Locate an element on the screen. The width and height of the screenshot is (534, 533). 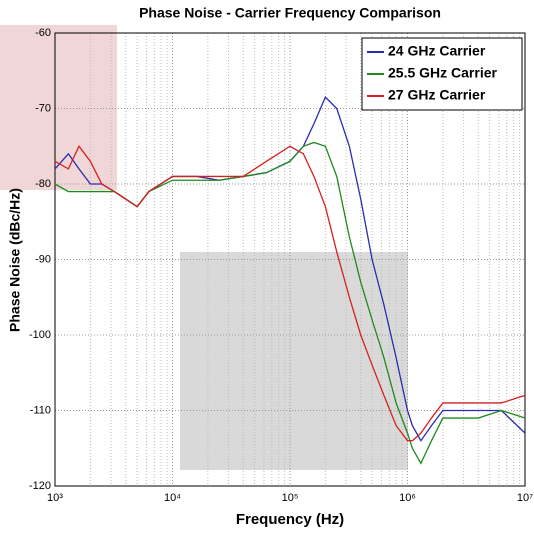
x-tick-label: 10³ is located at coordinates (55, 498).